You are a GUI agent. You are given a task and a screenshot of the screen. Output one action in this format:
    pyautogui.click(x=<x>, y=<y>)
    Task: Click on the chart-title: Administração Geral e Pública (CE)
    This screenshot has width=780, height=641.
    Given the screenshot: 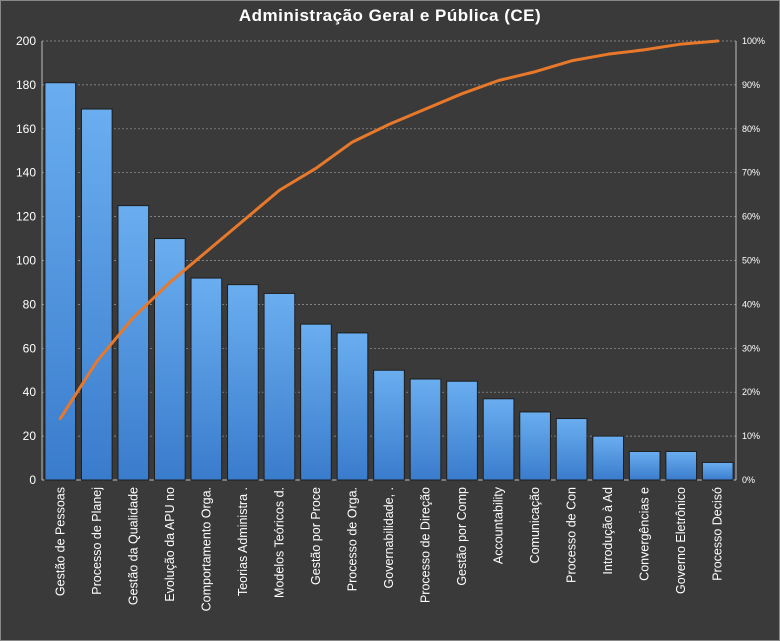 What is the action you would take?
    pyautogui.click(x=390, y=15)
    